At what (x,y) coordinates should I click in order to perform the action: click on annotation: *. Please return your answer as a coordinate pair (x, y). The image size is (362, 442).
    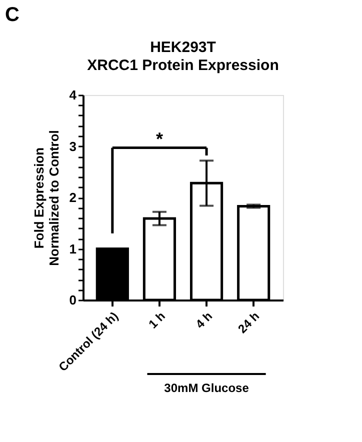
    Looking at the image, I should click on (159, 139).